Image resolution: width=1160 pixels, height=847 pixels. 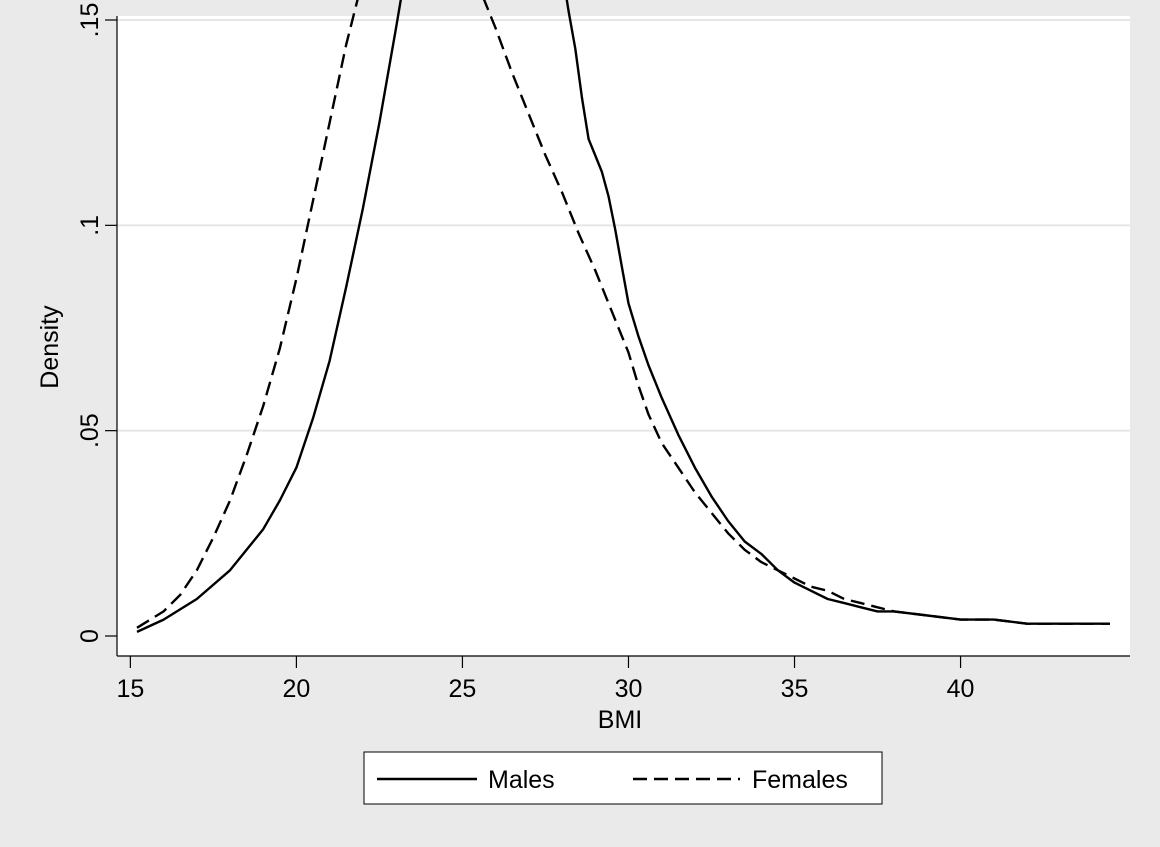 What do you see at coordinates (629, 689) in the screenshot?
I see `x-tick-label: 30` at bounding box center [629, 689].